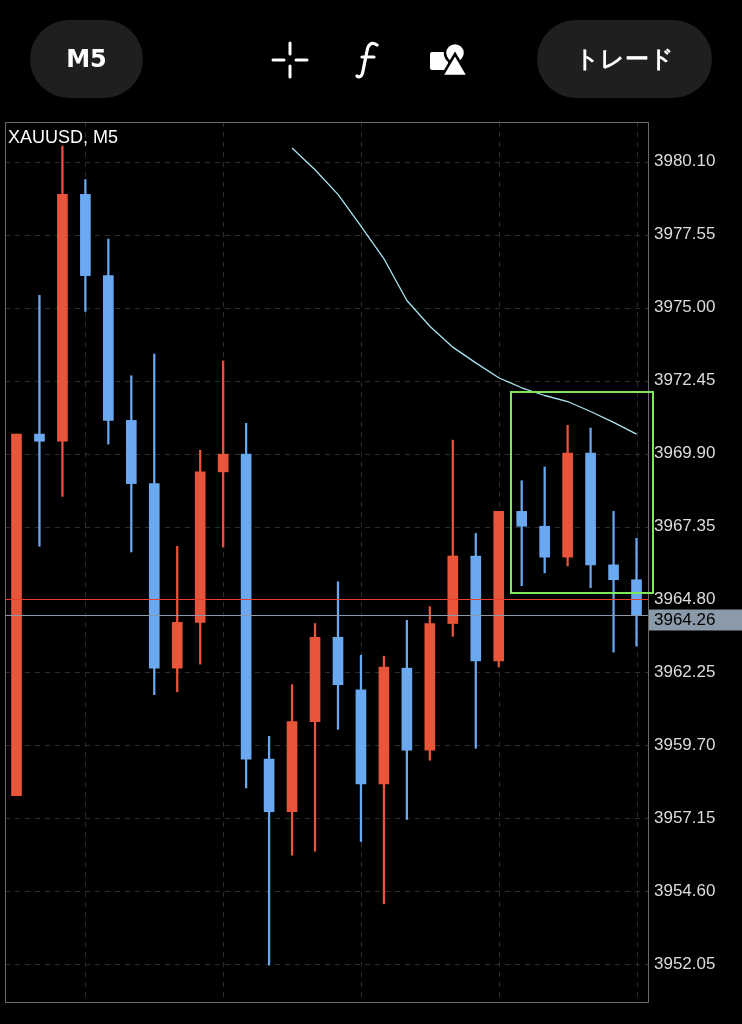 The image size is (742, 1024). What do you see at coordinates (685, 526) in the screenshot?
I see `y-tick-label: 3967.35` at bounding box center [685, 526].